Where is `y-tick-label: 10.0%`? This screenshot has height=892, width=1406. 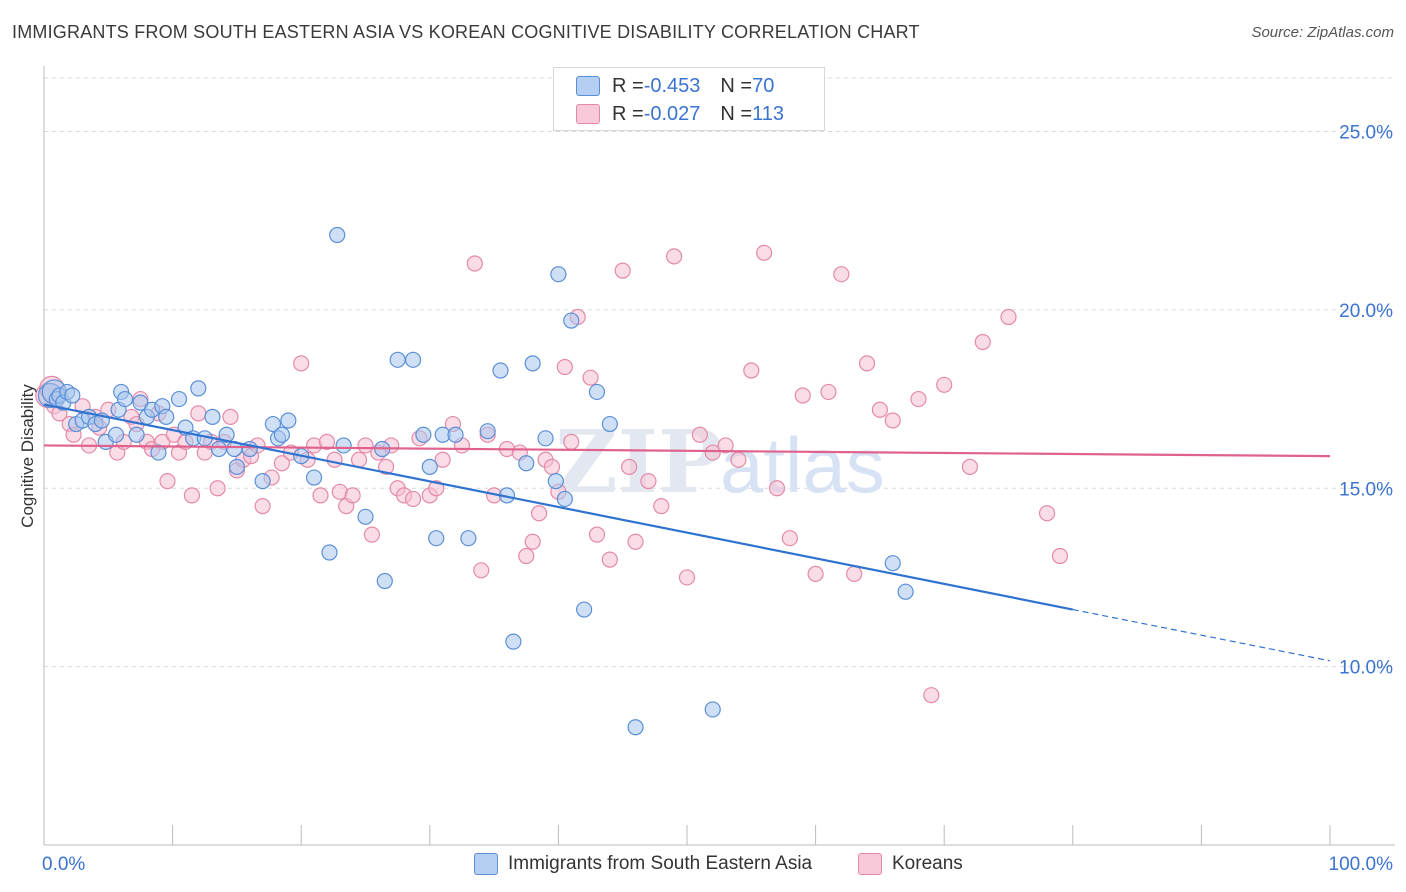
y-tick-label: 10.0% is located at coordinates (1366, 668).